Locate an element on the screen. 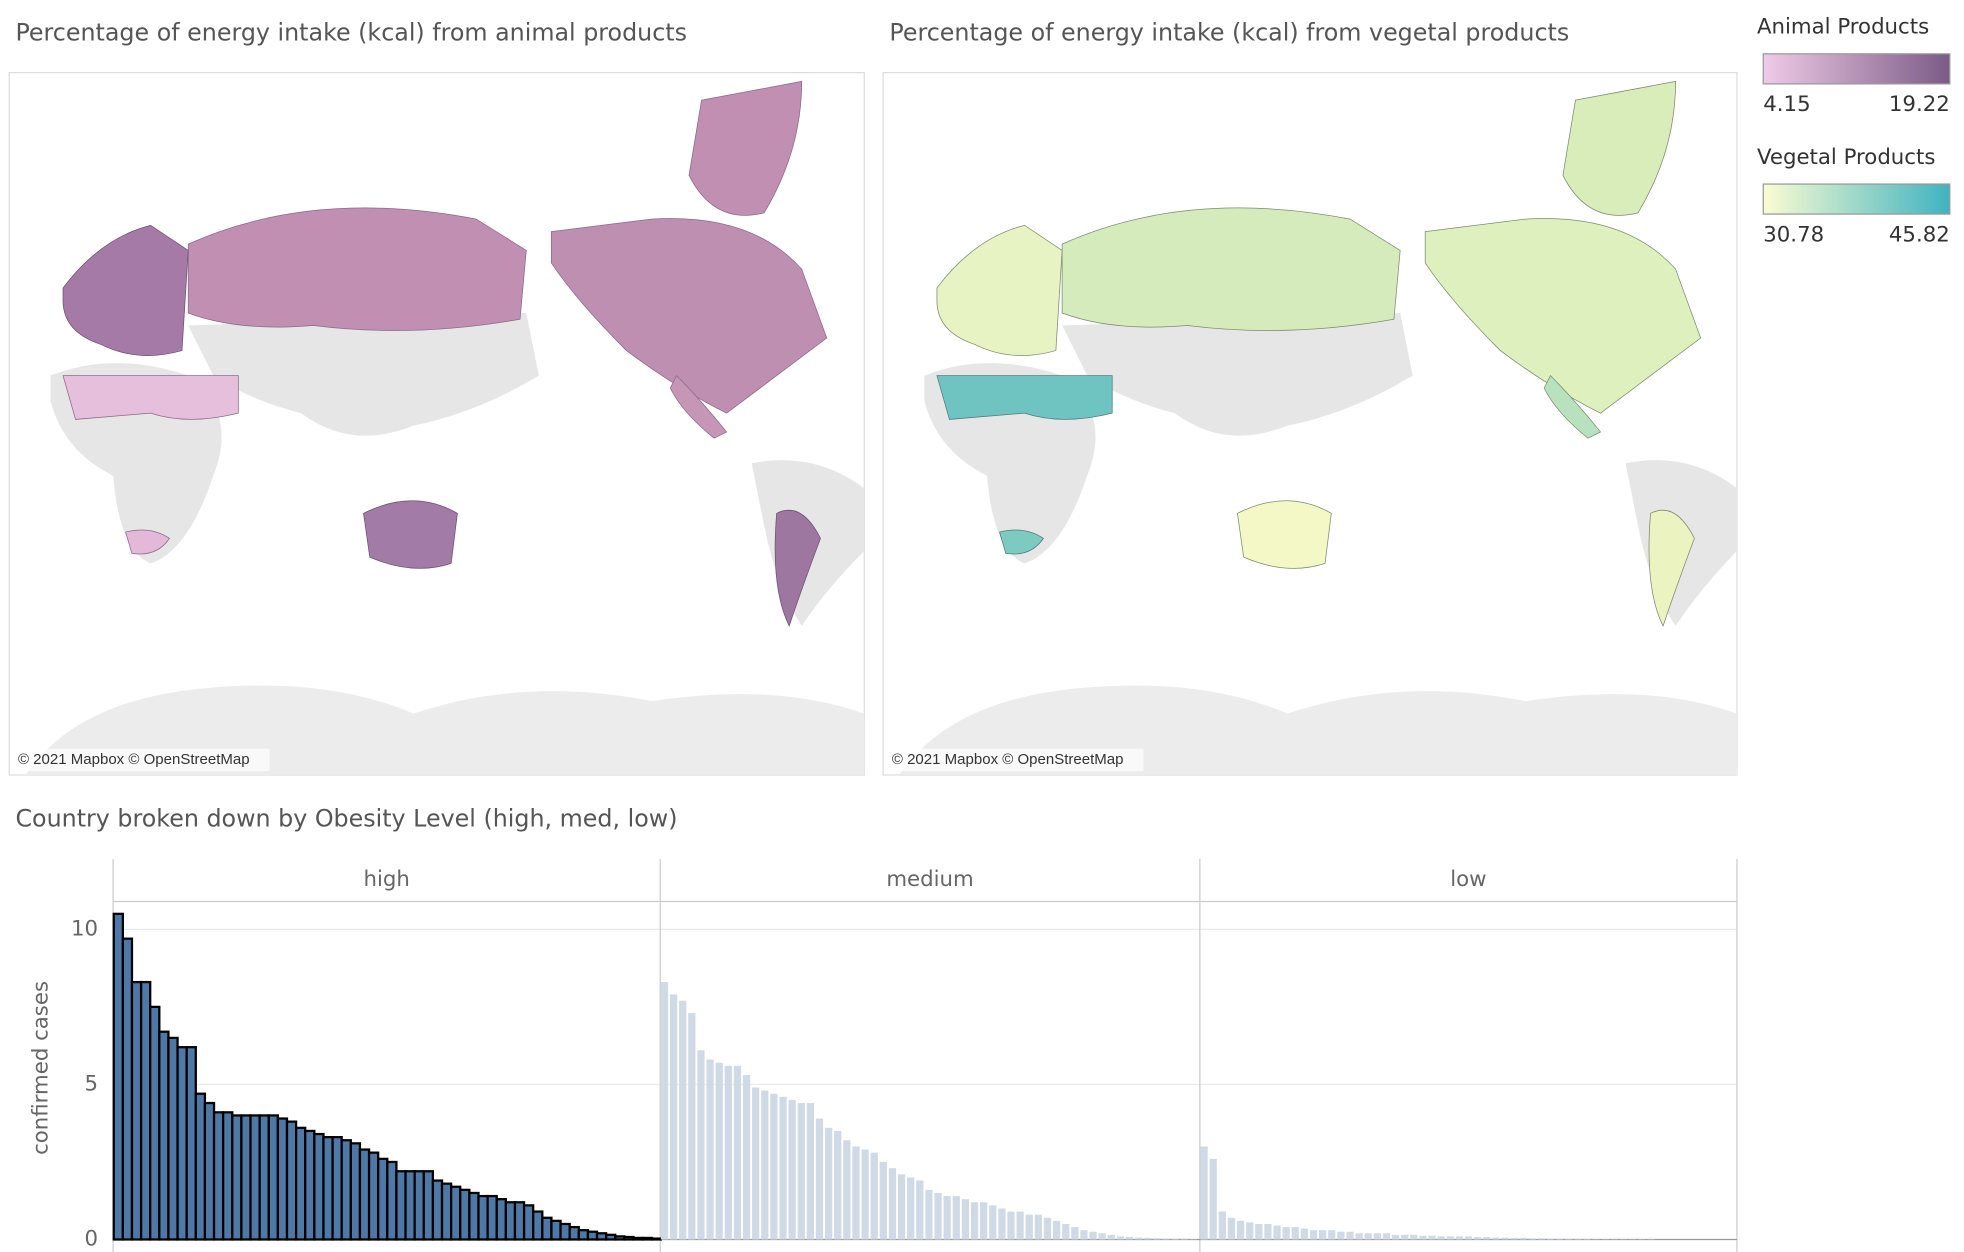 This screenshot has height=1252, width=1964. panel-label: medium is located at coordinates (929, 879).